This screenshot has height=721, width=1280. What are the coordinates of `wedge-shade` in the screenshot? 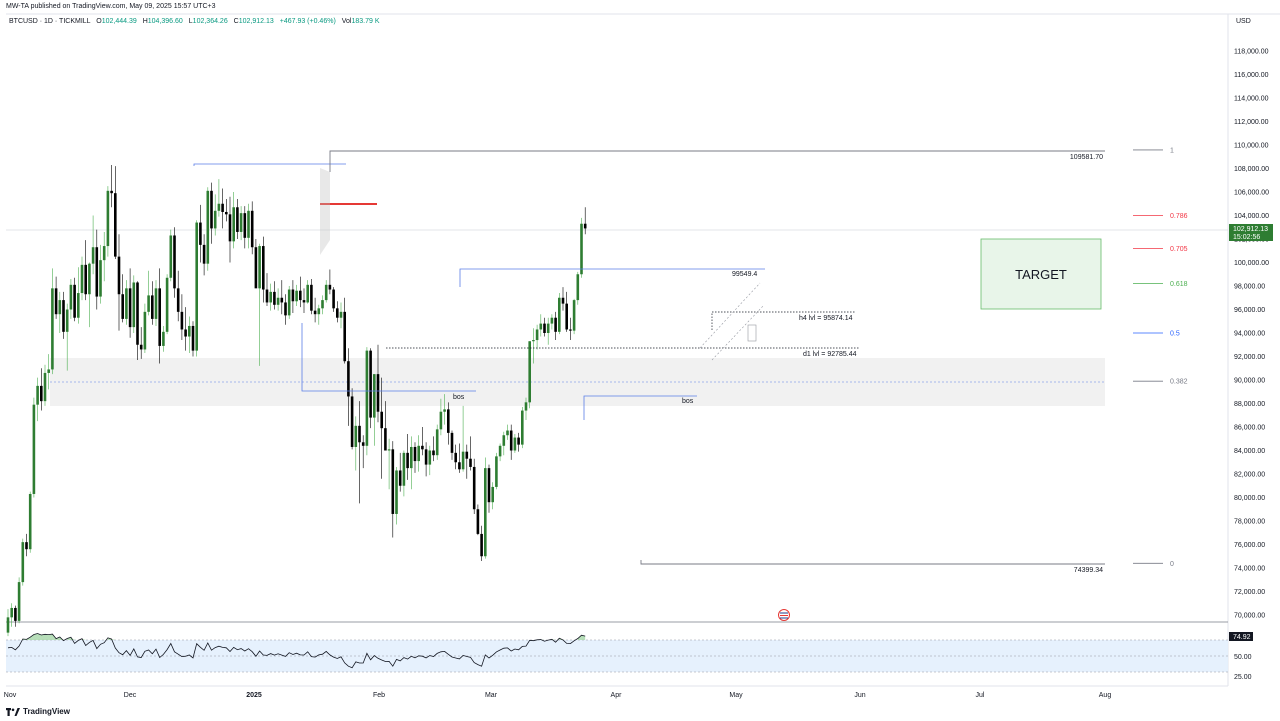 It's located at (325, 211).